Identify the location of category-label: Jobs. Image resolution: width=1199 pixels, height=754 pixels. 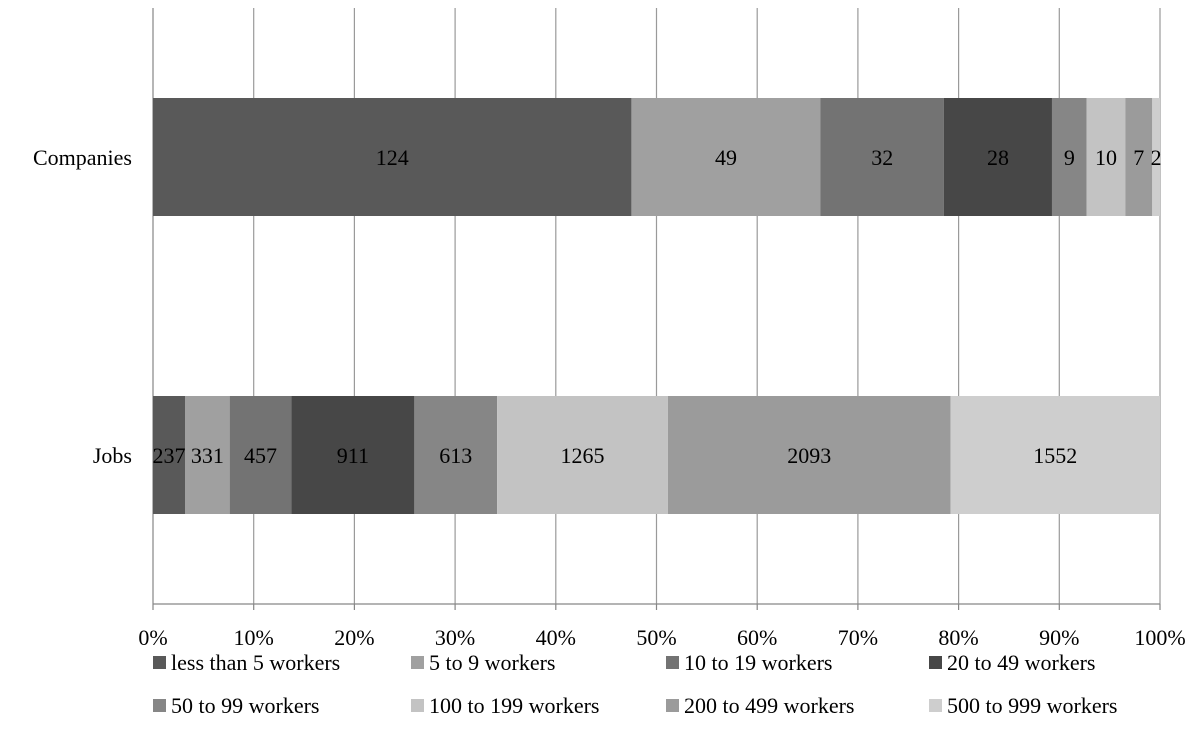
(112, 455).